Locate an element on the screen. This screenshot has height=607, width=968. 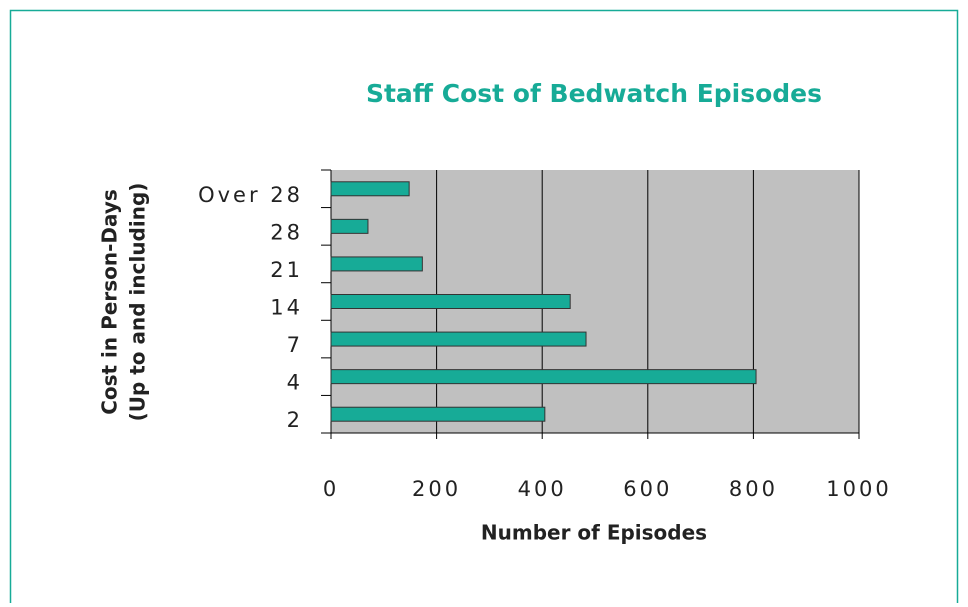
x-tick-label: 1000 is located at coordinates (858, 489).